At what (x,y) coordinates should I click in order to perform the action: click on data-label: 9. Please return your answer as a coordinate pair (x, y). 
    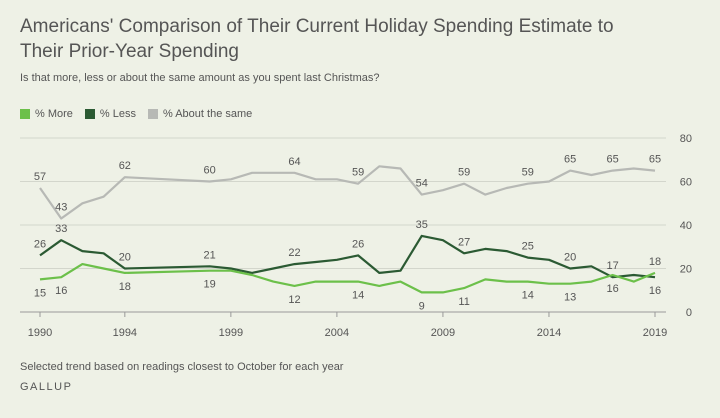
    Looking at the image, I should click on (422, 306).